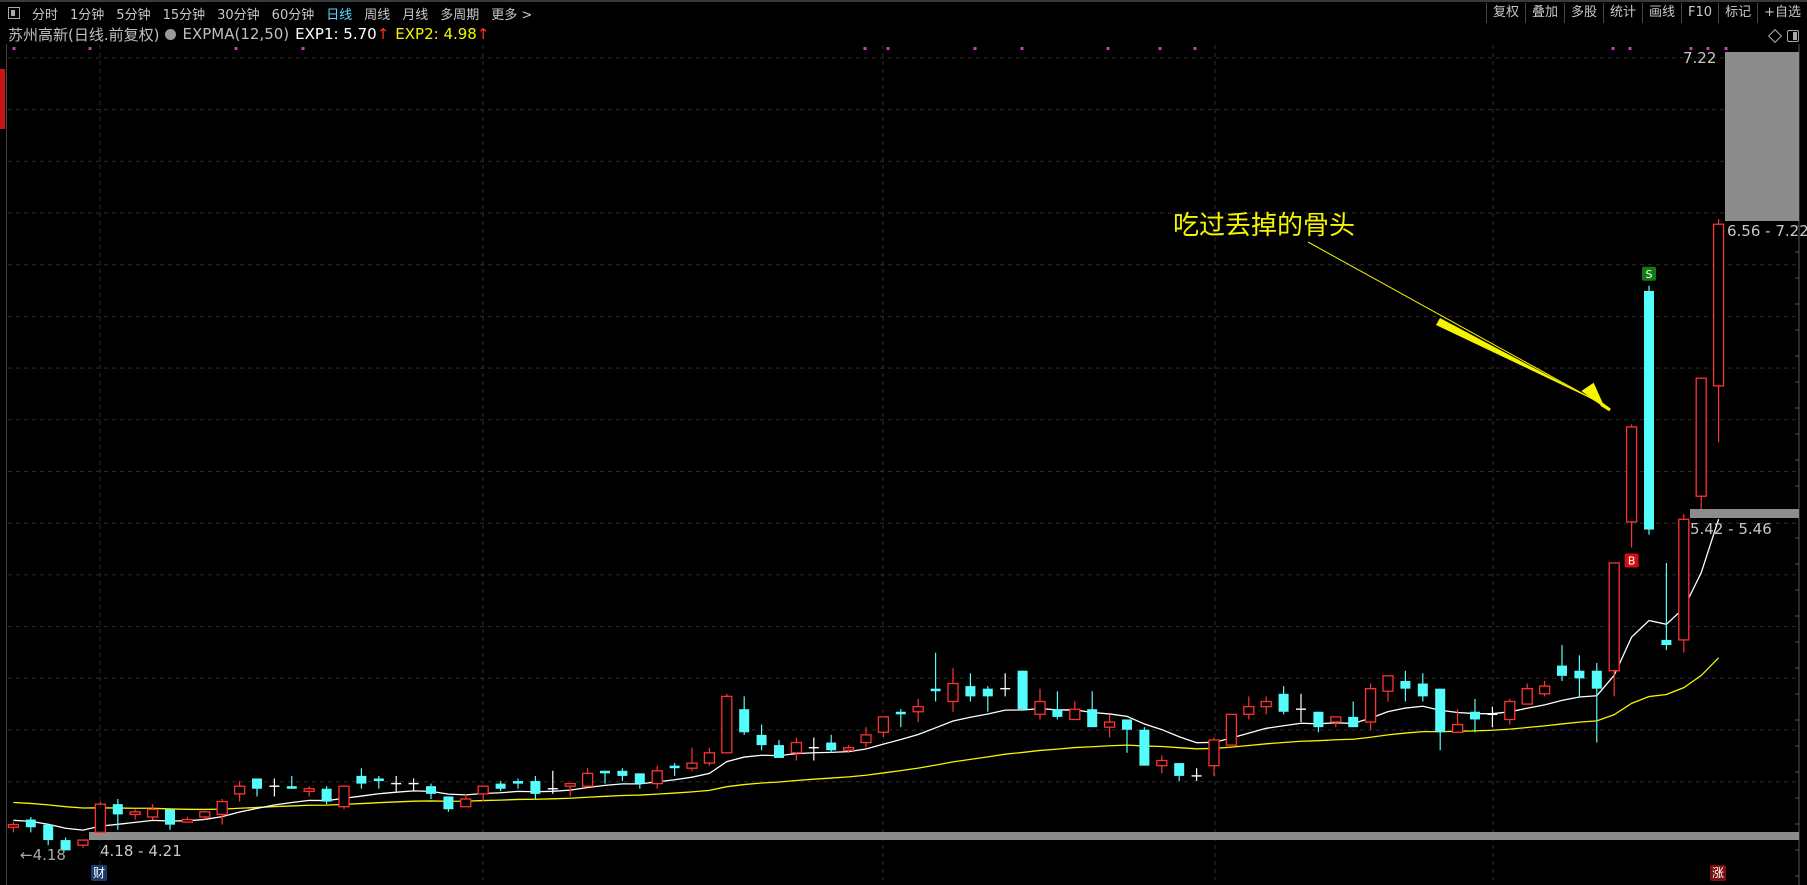  I want to click on signal-b-badge, so click(1631, 560).